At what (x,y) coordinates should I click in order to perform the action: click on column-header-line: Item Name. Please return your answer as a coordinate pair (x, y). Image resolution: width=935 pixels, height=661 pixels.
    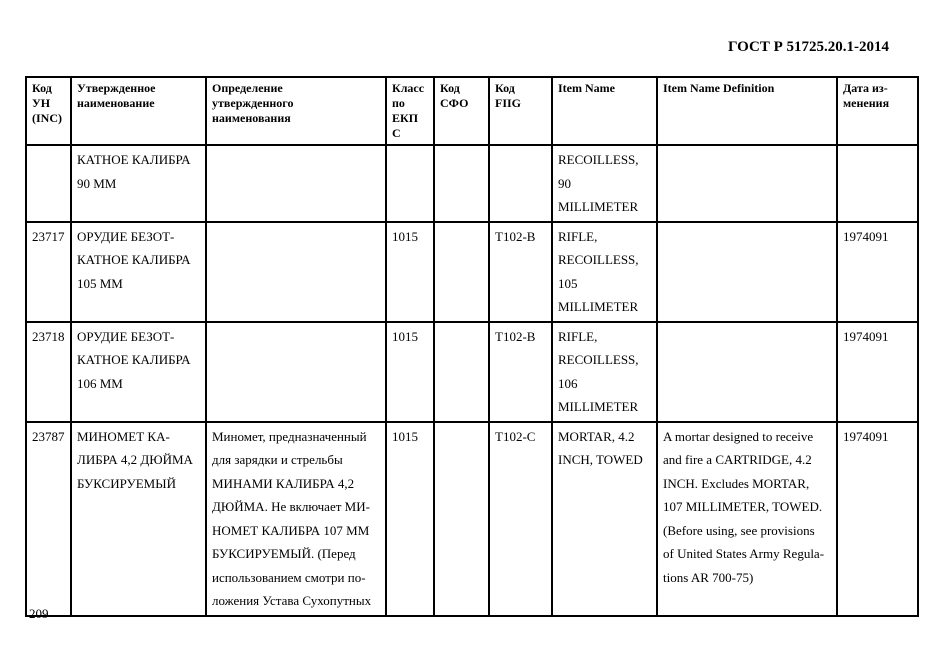
    Looking at the image, I should click on (586, 88).